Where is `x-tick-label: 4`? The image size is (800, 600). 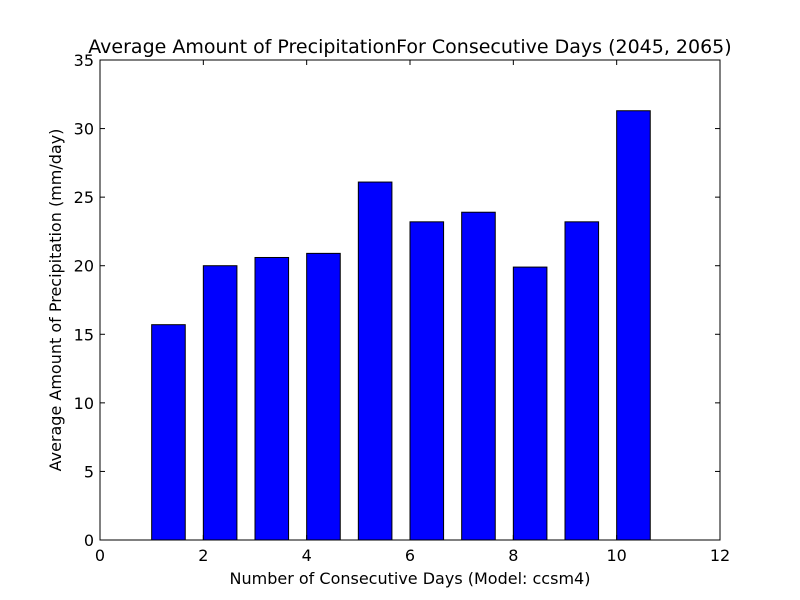
x-tick-label: 4 is located at coordinates (307, 555).